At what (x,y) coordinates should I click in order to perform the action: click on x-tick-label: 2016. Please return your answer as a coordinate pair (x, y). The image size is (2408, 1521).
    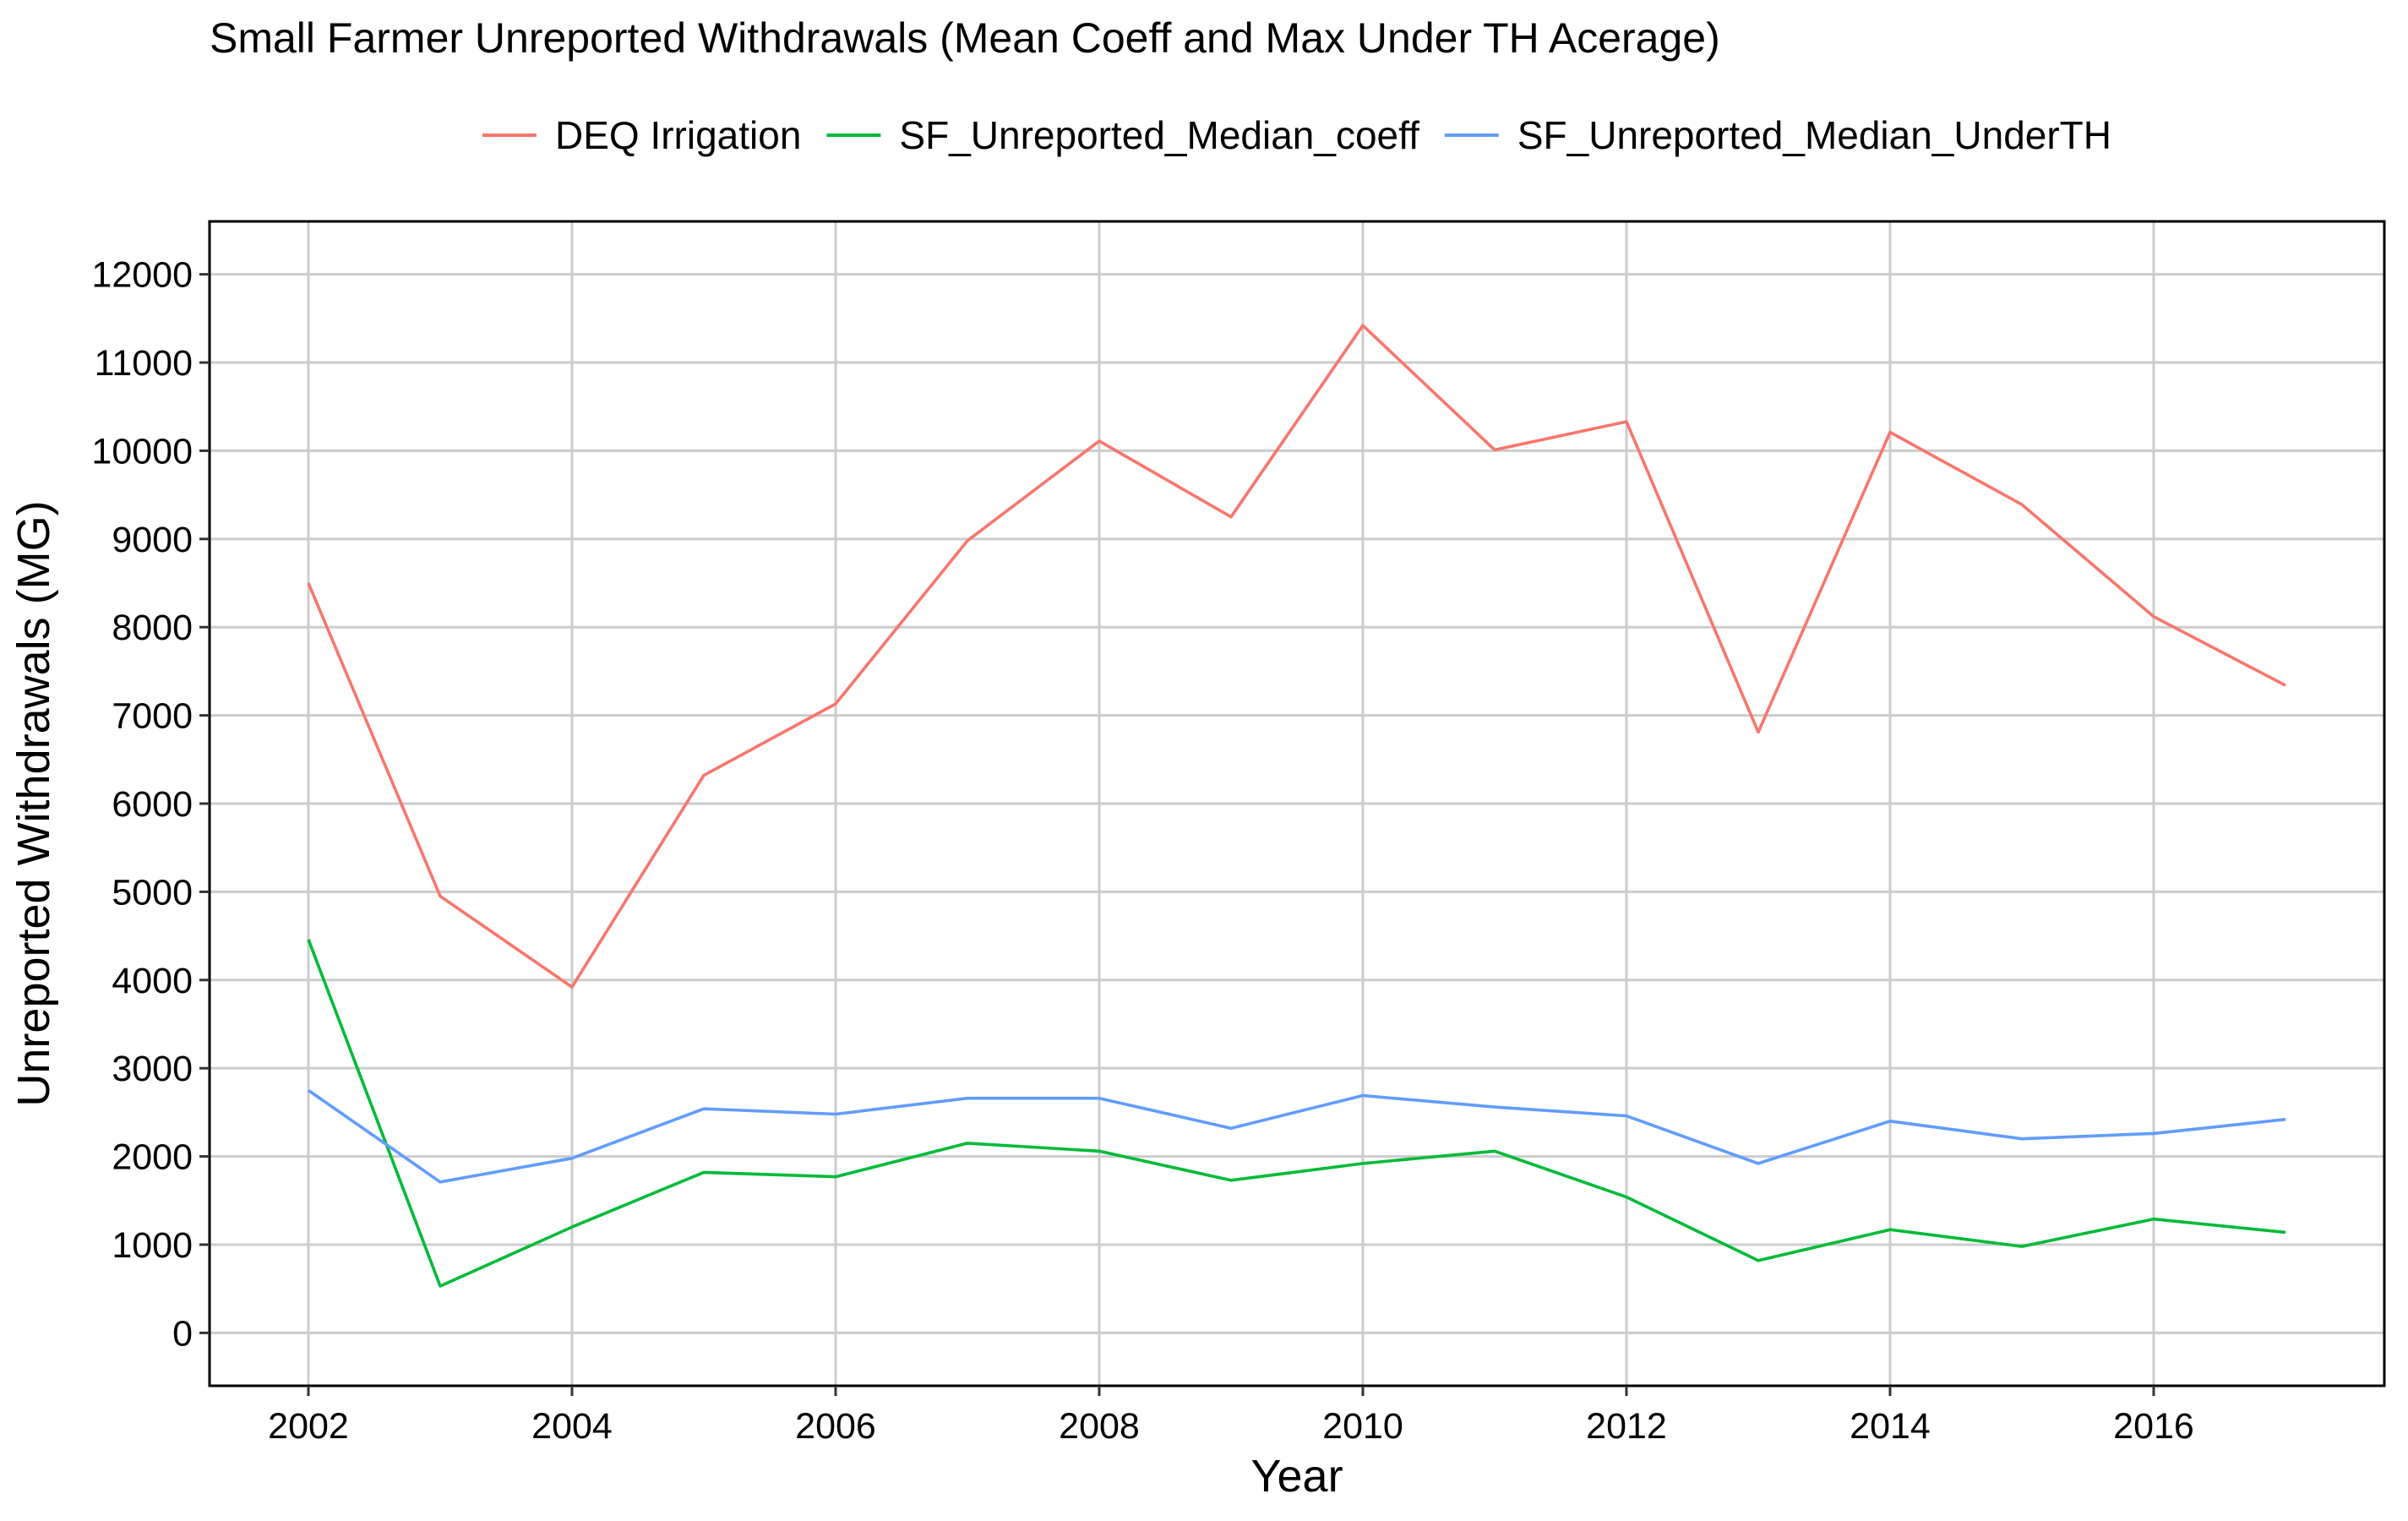
    Looking at the image, I should click on (2153, 1426).